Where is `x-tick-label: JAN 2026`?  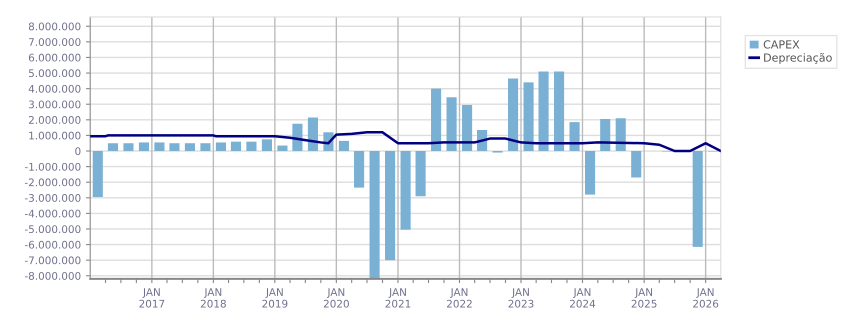 x-tick-label: JAN 2026 is located at coordinates (705, 298).